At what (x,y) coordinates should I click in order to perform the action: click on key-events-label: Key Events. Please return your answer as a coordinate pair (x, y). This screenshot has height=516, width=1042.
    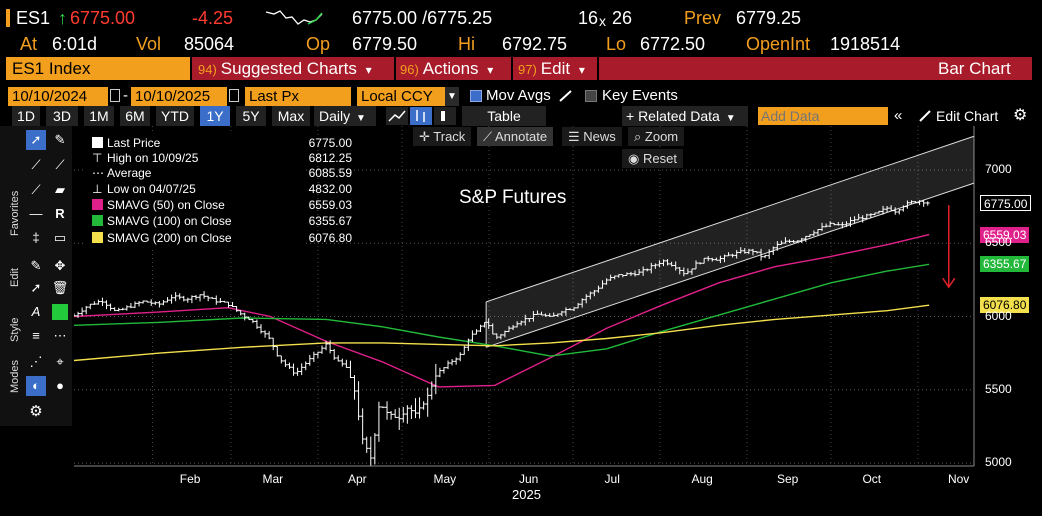
    Looking at the image, I should click on (640, 95).